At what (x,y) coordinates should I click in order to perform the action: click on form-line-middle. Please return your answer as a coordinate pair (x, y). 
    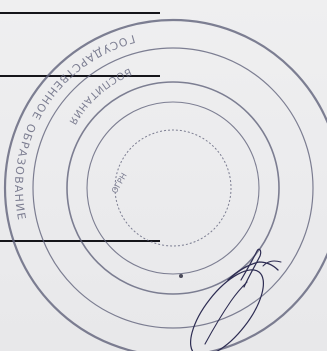
    Looking at the image, I should click on (80, 76).